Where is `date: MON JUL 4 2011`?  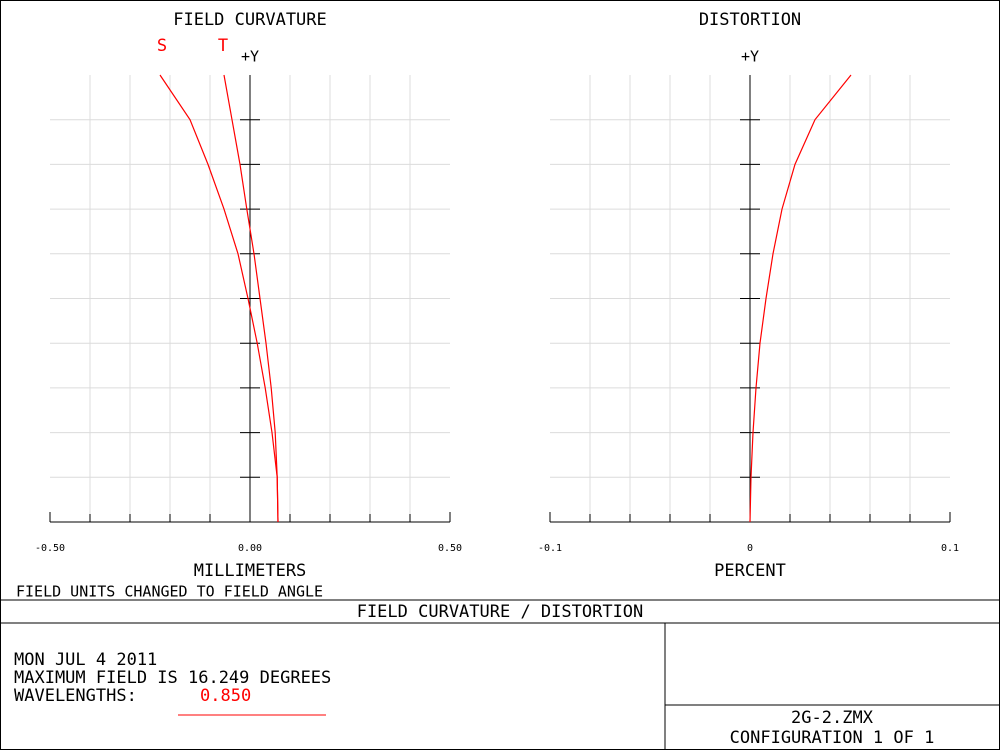 date: MON JUL 4 2011 is located at coordinates (85, 660).